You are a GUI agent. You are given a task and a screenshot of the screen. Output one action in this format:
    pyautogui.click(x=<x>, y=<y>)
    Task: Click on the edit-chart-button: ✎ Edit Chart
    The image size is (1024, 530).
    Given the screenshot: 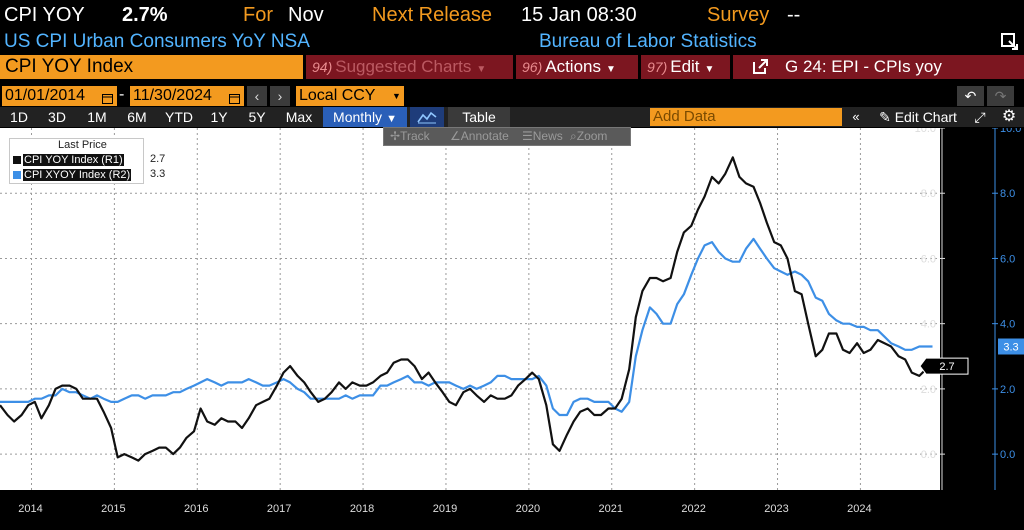 What is the action you would take?
    pyautogui.click(x=918, y=117)
    